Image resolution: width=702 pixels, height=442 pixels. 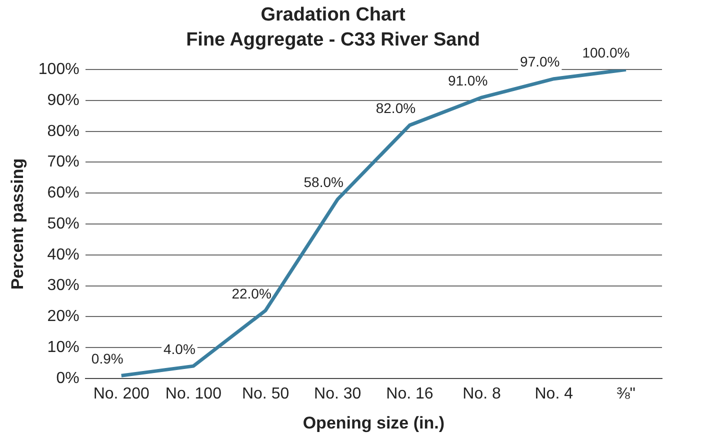 What do you see at coordinates (333, 39) in the screenshot?
I see `chart-subtitle: Fine Aggregate - C33 River Sand` at bounding box center [333, 39].